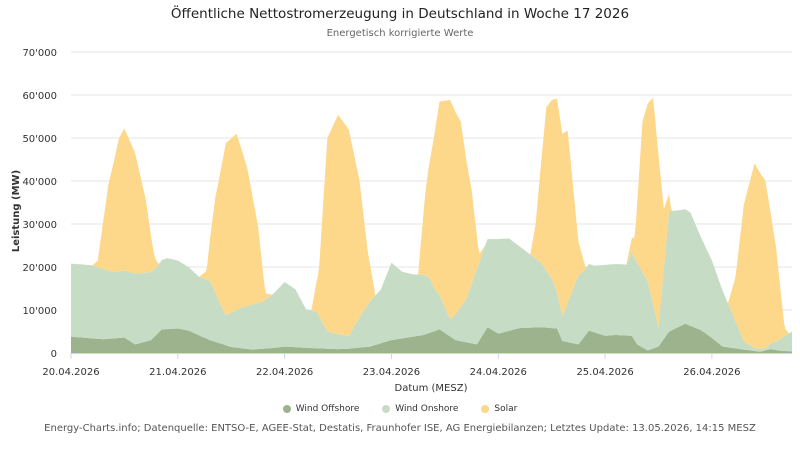  I want to click on legend-item-wind-offshore: Wind Offshore, so click(321, 409).